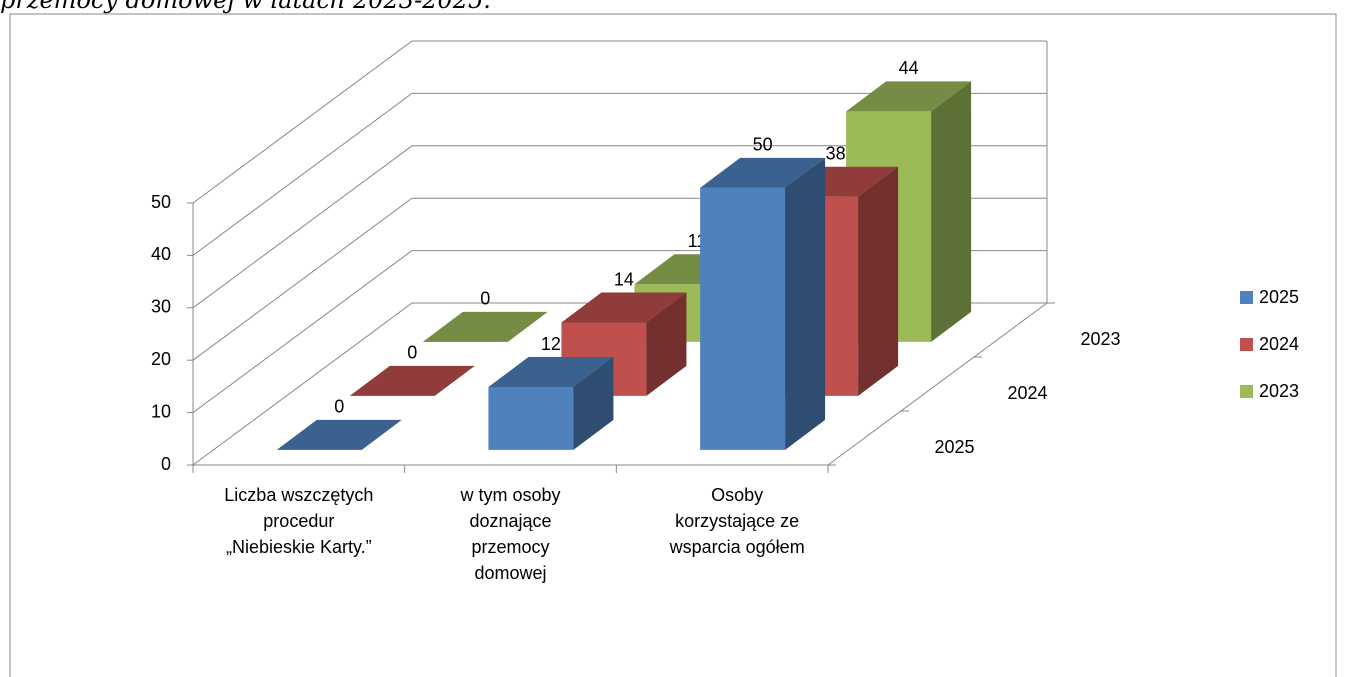  What do you see at coordinates (737, 521) in the screenshot?
I see `x-tick-label: Osoby korzystające ze wsparcia ogółem` at bounding box center [737, 521].